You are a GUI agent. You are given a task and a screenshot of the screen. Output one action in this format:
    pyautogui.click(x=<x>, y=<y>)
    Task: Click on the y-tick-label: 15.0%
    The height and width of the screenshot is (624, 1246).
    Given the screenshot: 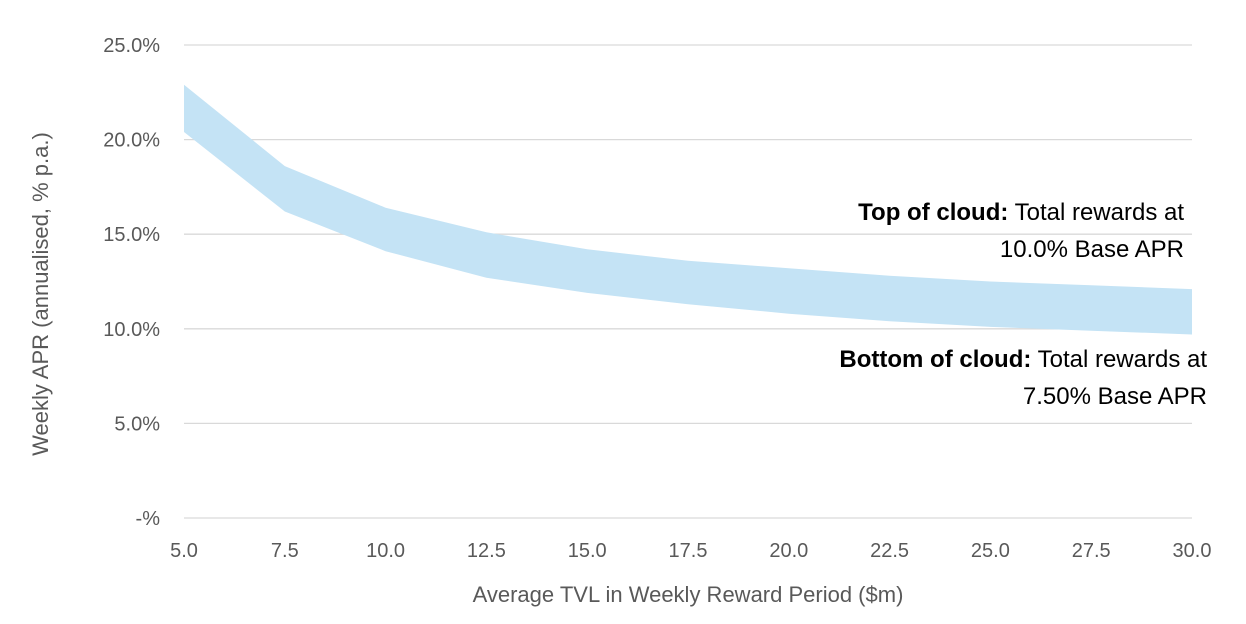 What is the action you would take?
    pyautogui.click(x=131, y=235)
    